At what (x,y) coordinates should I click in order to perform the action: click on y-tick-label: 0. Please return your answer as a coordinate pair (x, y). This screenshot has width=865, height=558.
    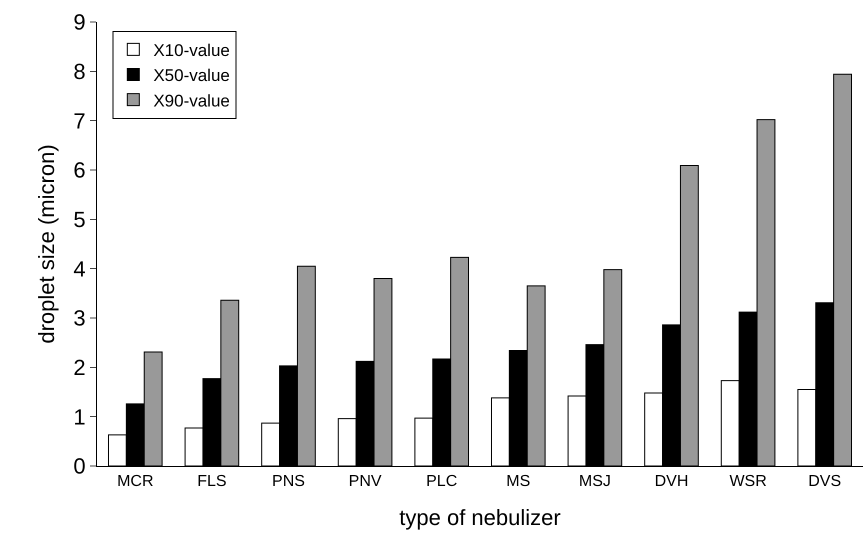
    Looking at the image, I should click on (79, 466).